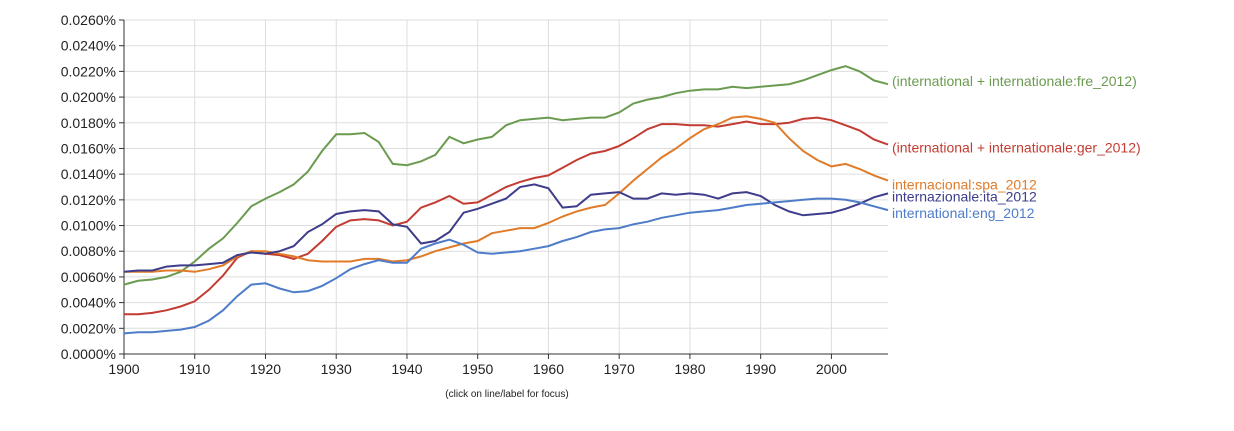 This screenshot has width=1234, height=431. I want to click on y-tick-label: 0.0020%, so click(88, 328).